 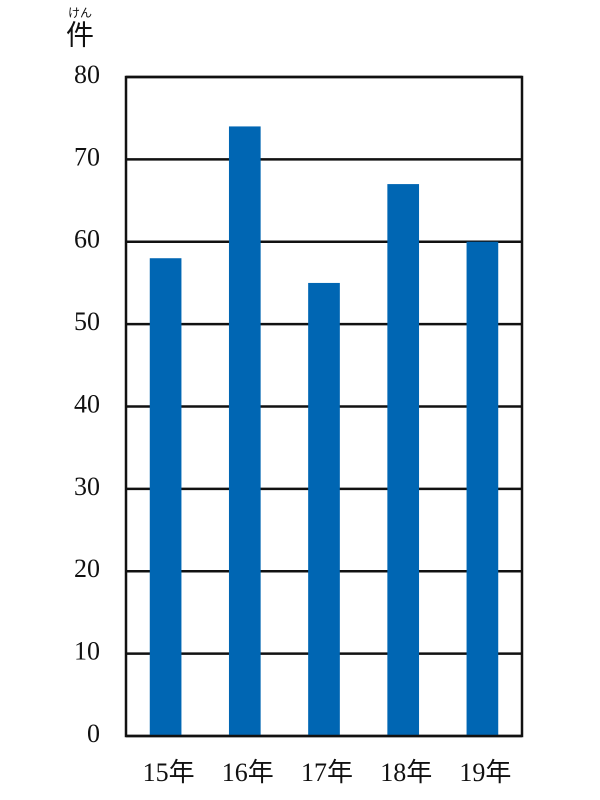 I want to click on y-tick-label: 70, so click(x=87, y=156).